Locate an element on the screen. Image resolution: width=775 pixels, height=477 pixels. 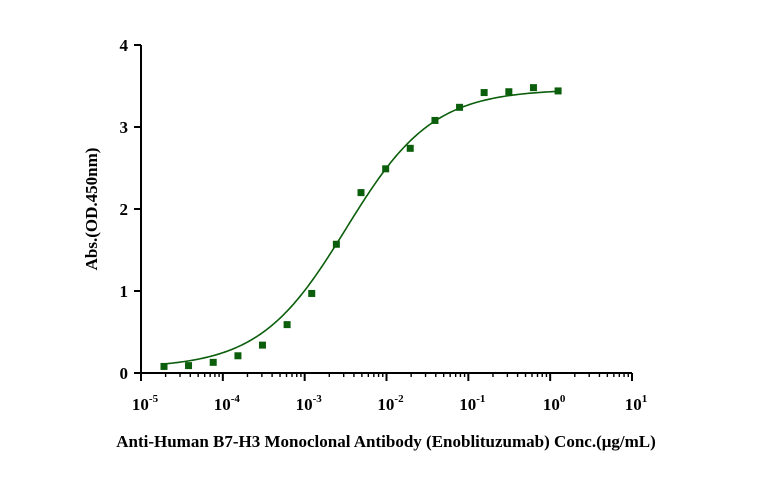
x-tick-label: 10⁻³ is located at coordinates (309, 403).